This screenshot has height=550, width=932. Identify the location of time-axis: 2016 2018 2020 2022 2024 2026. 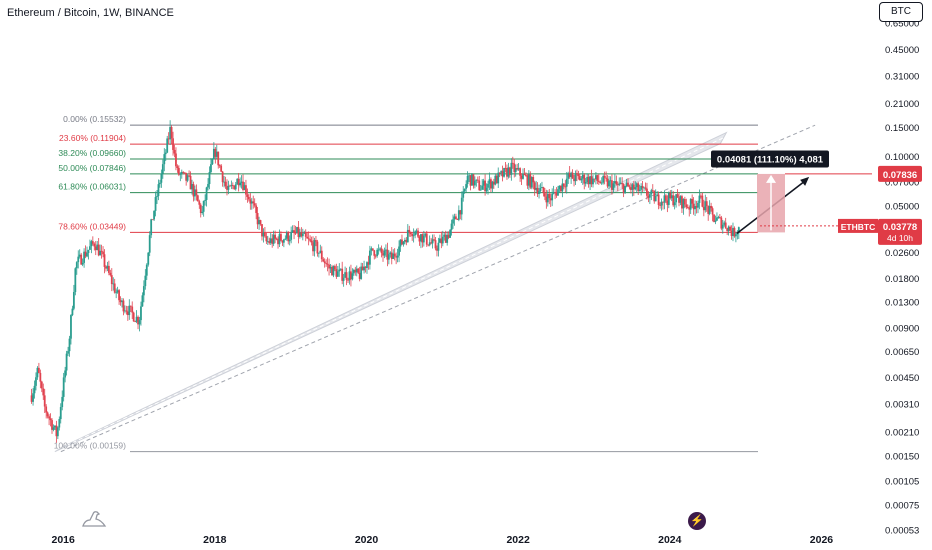
(443, 540).